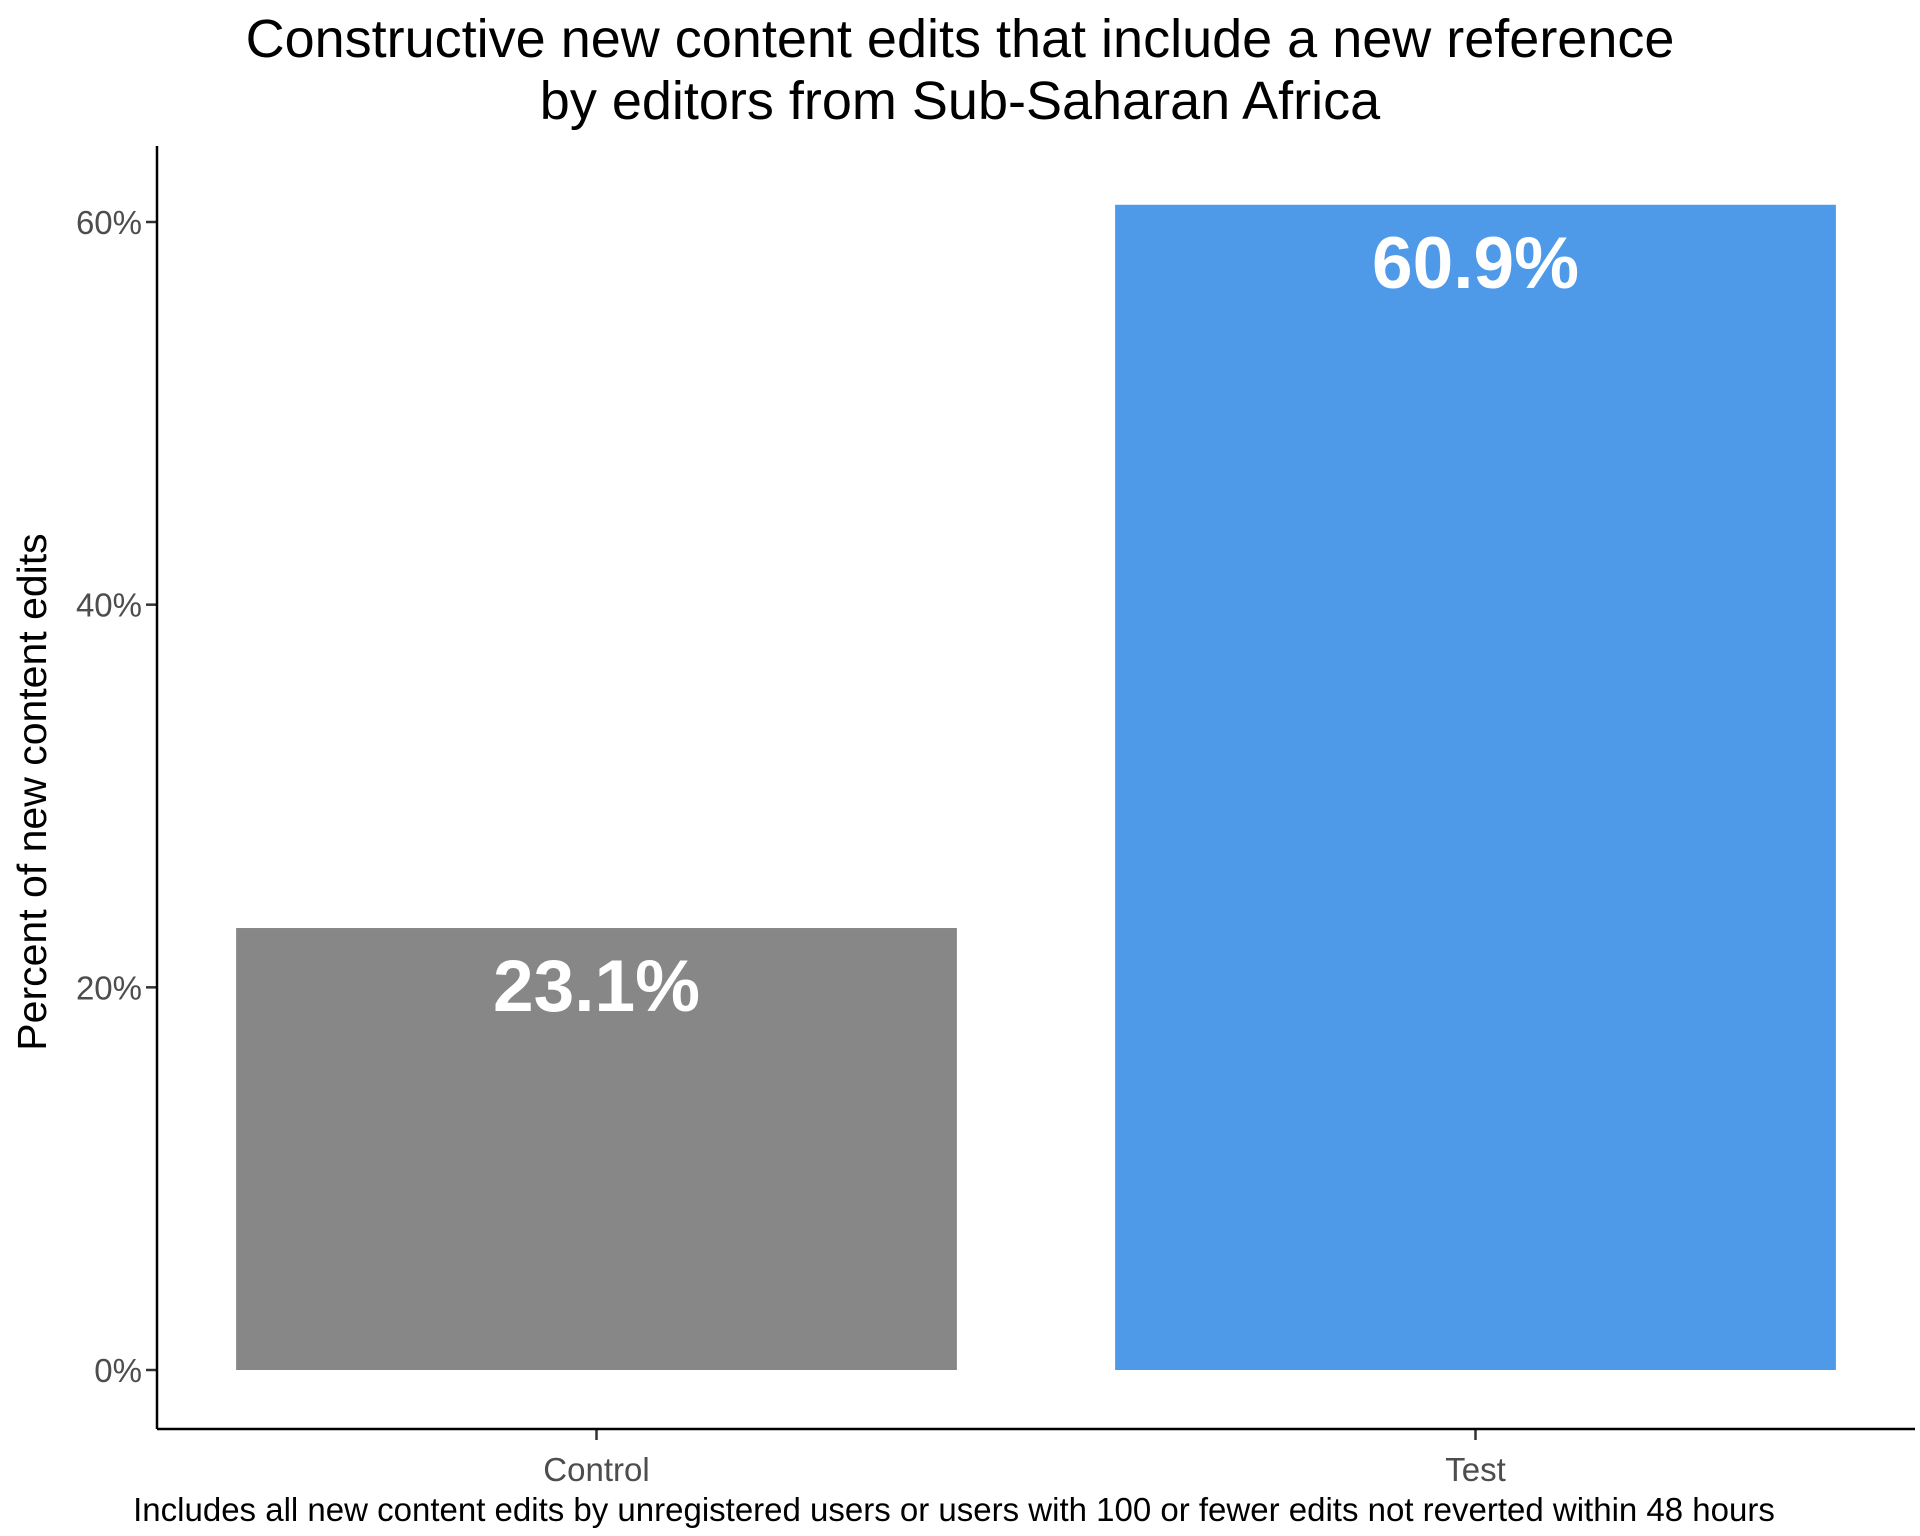  I want to click on x-tick-label: Control, so click(596, 1469).